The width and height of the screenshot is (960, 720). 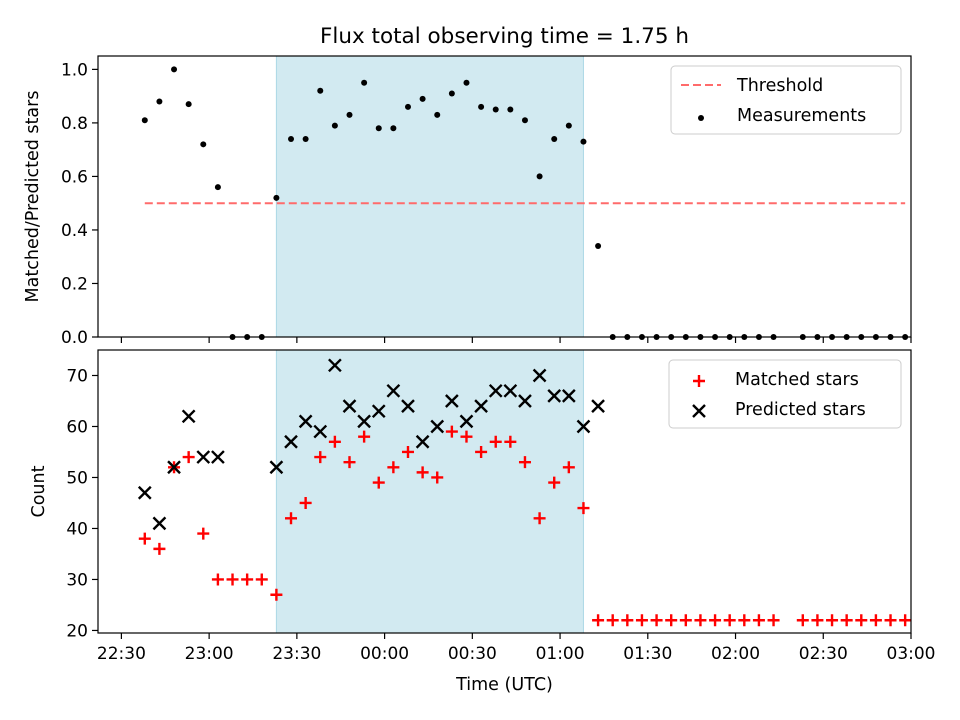 What do you see at coordinates (472, 654) in the screenshot?
I see `x-tick-label: 00:30` at bounding box center [472, 654].